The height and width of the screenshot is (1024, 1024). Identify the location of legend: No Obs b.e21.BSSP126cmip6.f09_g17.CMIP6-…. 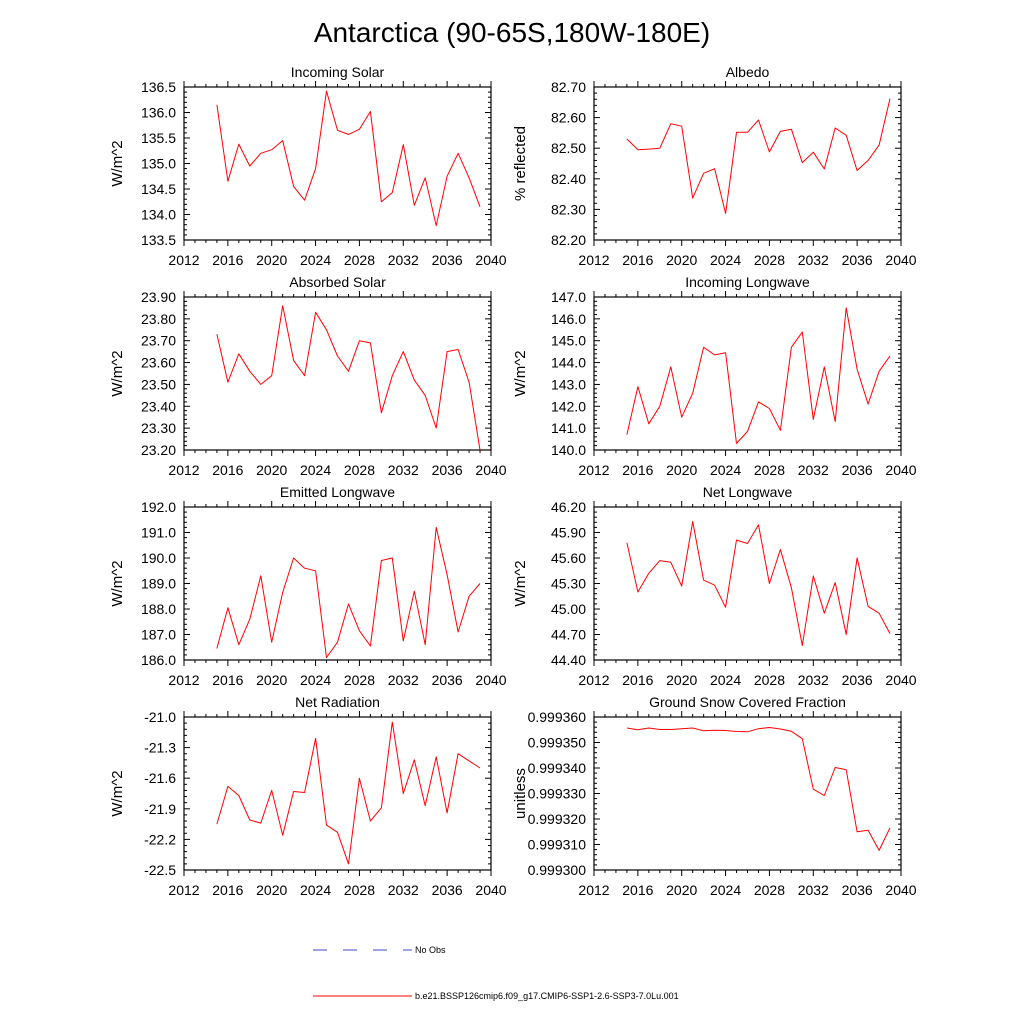
(496, 973).